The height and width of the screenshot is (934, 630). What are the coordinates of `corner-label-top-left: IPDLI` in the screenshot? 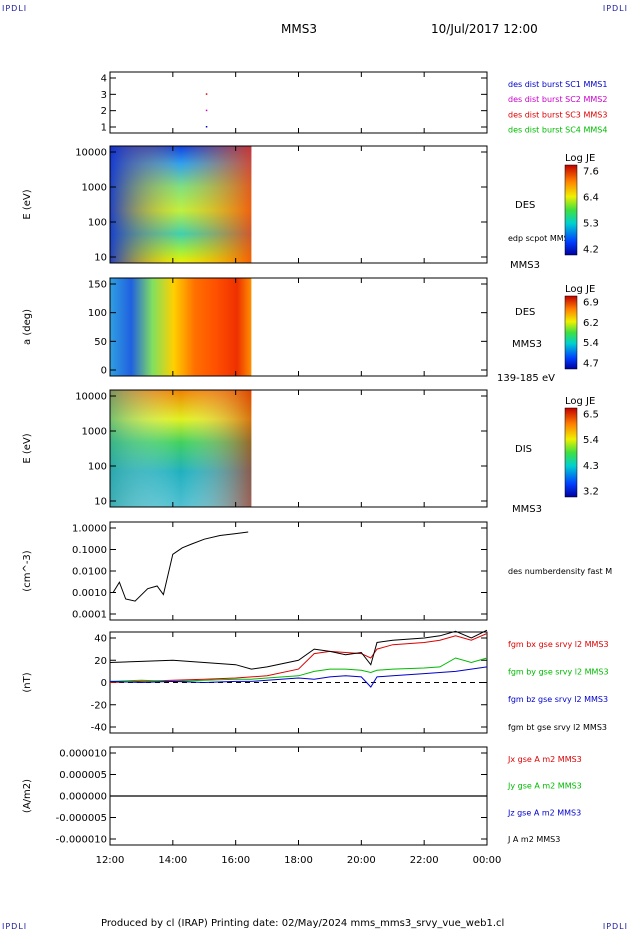 It's located at (15, 8).